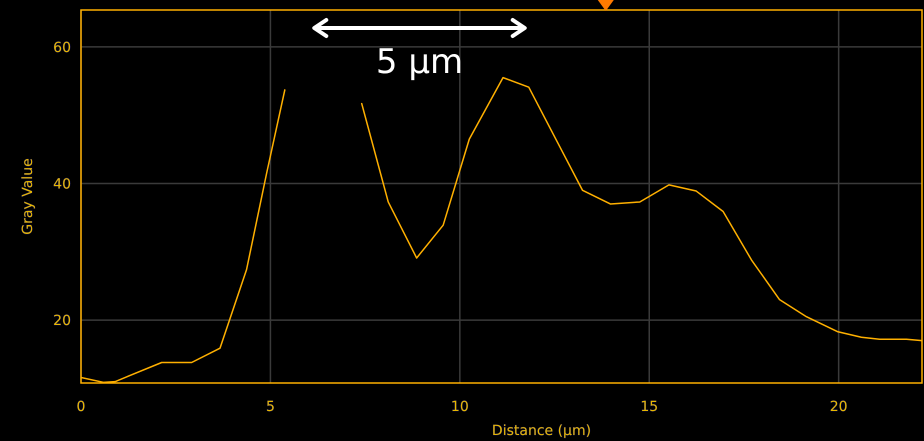 This screenshot has height=441, width=924. Describe the element at coordinates (62, 184) in the screenshot. I see `y-tick-label: 40` at that location.